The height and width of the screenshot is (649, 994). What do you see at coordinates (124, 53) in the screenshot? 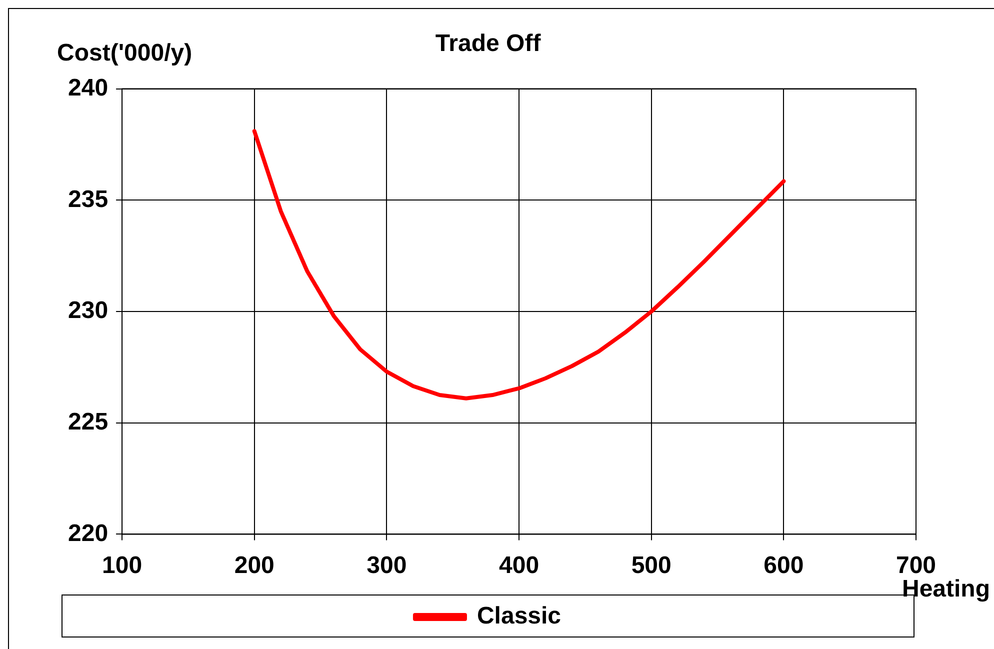
I see `y-axis-title: Cost('000/y)` at bounding box center [124, 53].